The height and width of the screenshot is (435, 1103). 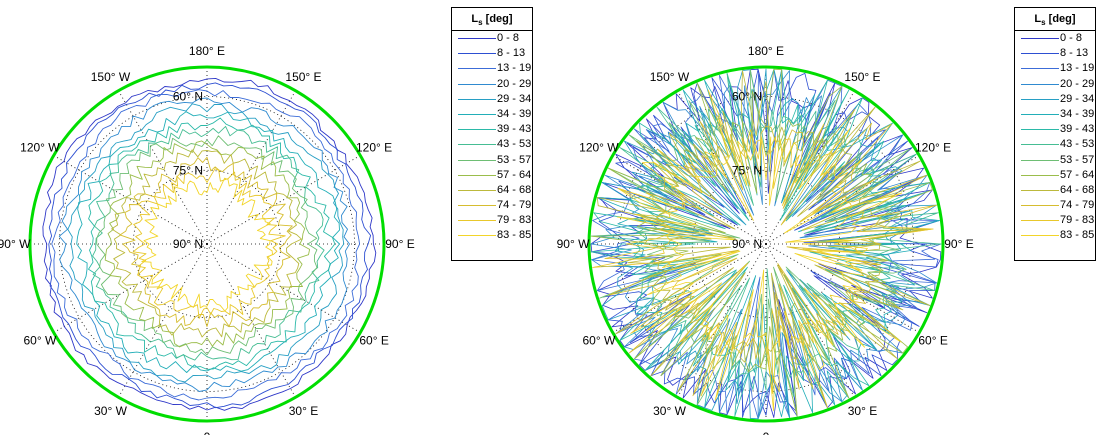 I want to click on longitude-label: 0, so click(x=207, y=432).